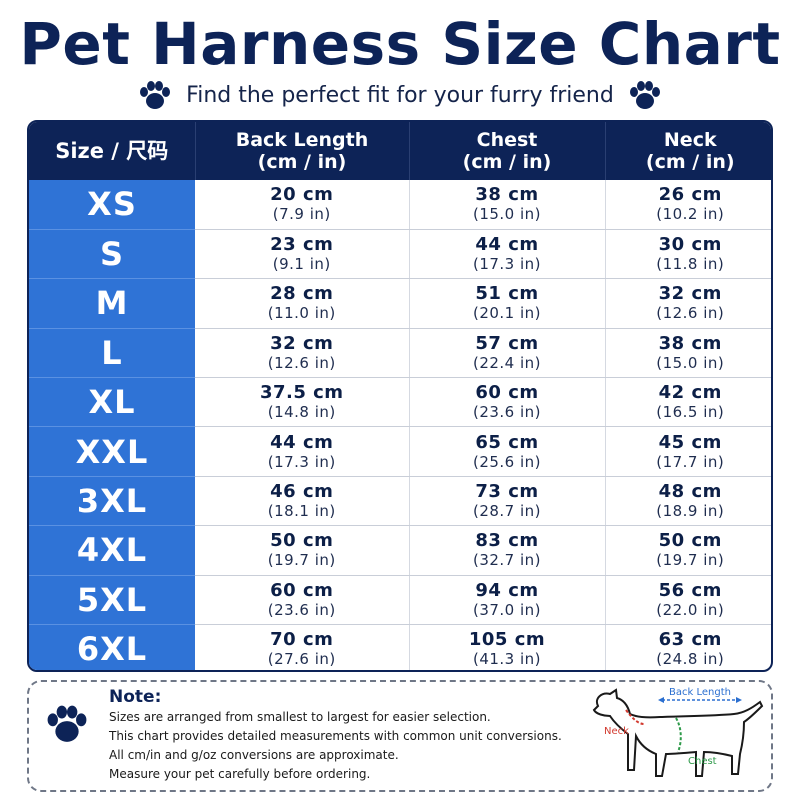  I want to click on size-cell: 5XL, so click(112, 600).